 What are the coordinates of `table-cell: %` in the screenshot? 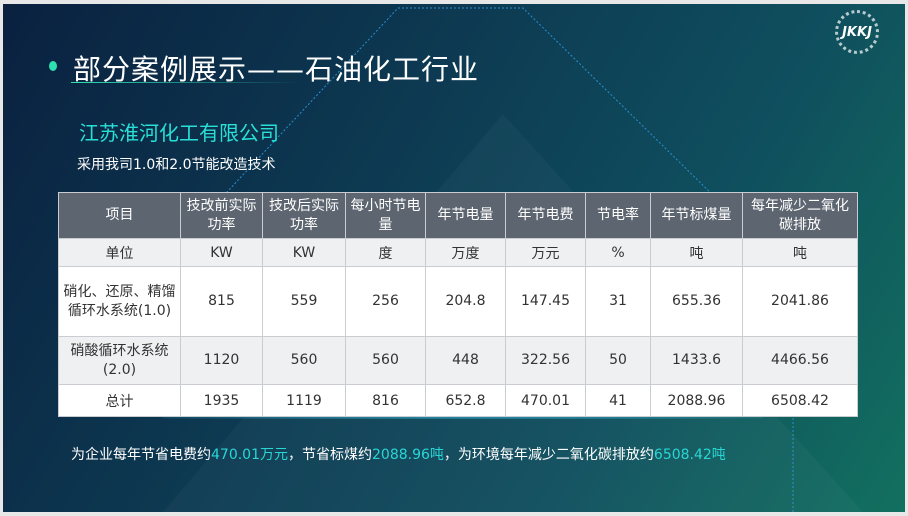 It's located at (618, 252).